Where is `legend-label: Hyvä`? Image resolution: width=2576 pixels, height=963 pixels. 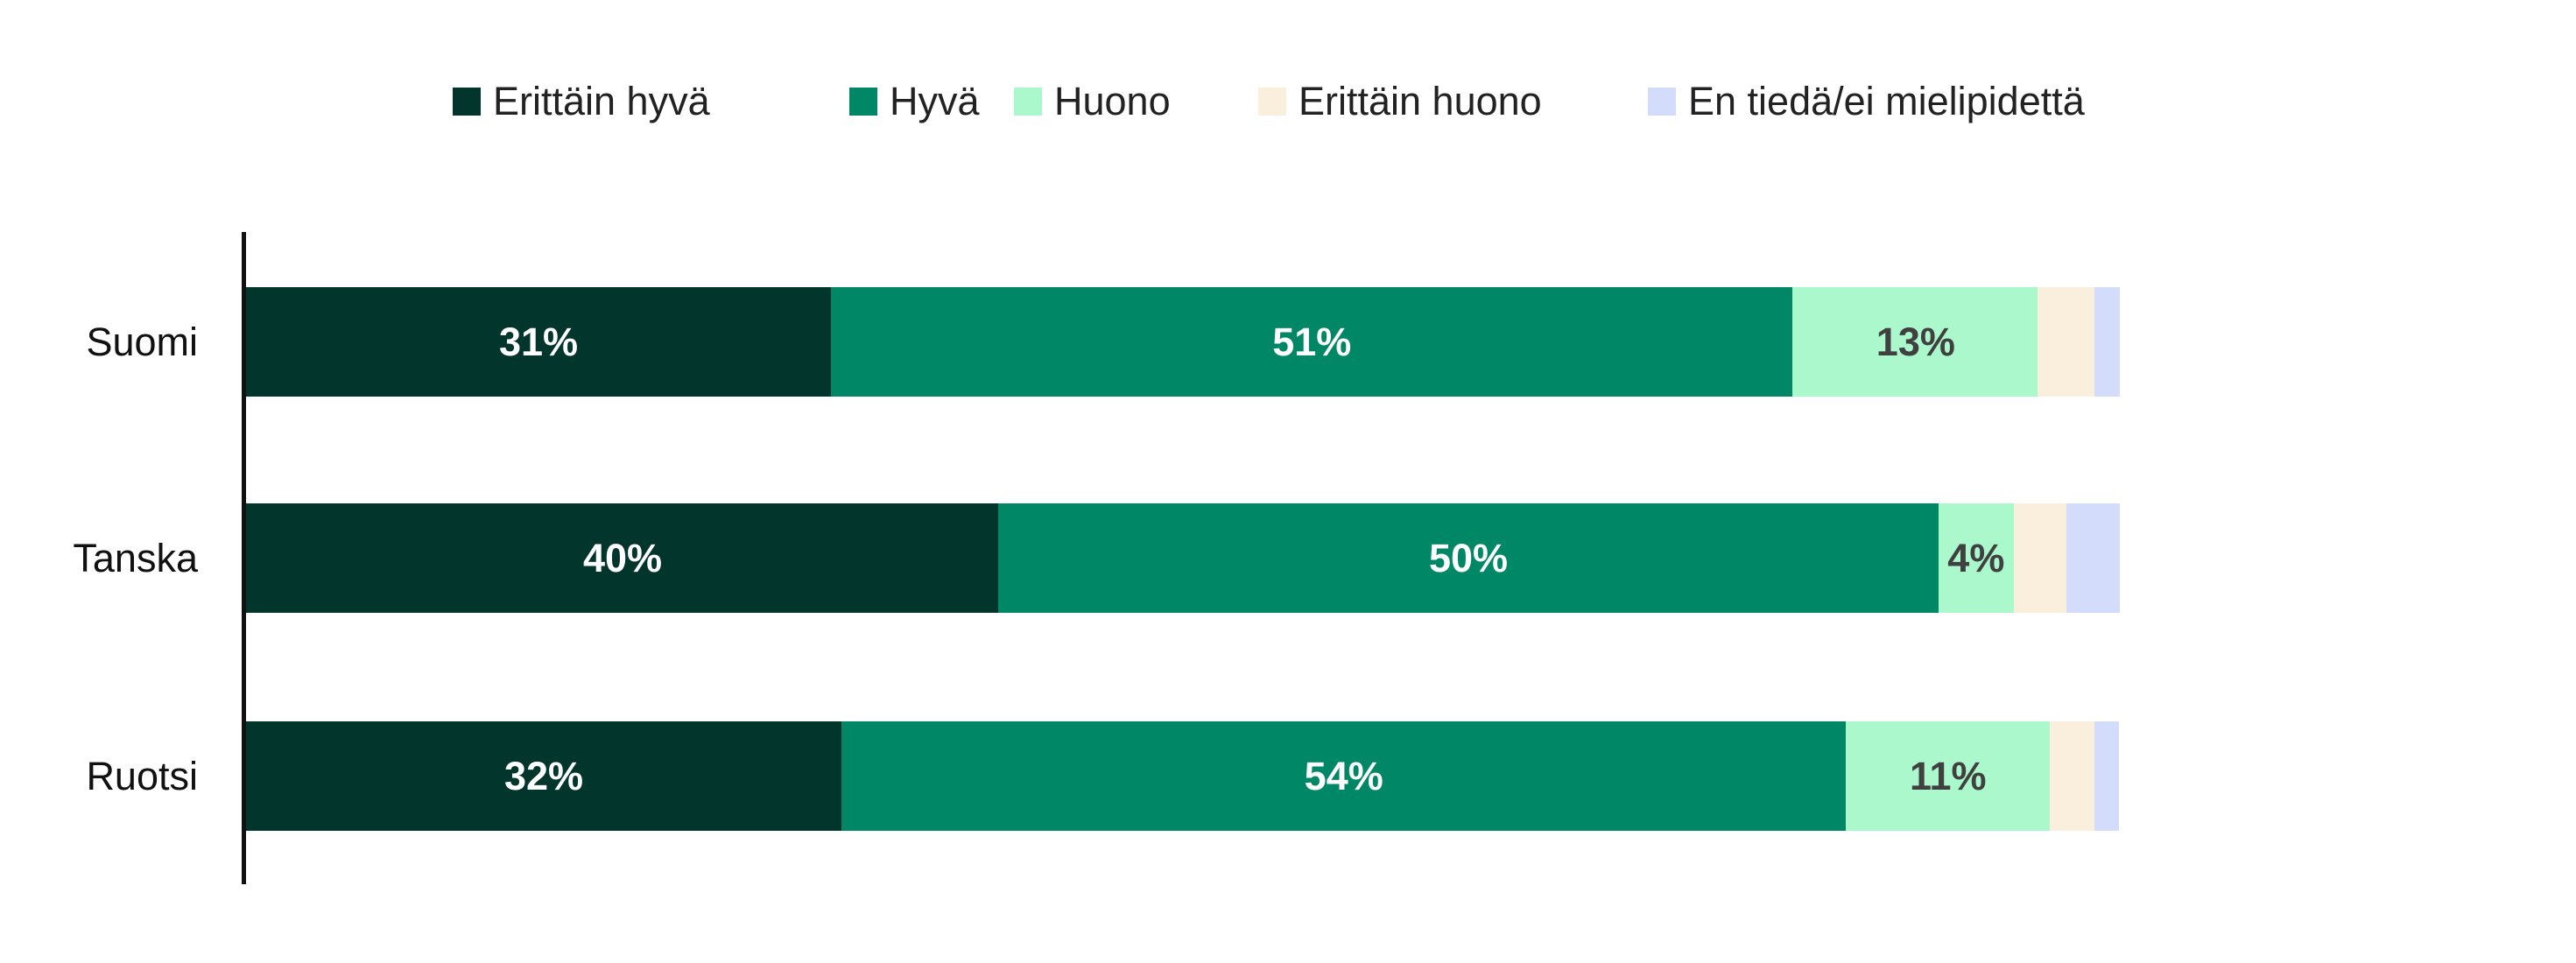
legend-label: Hyvä is located at coordinates (935, 101).